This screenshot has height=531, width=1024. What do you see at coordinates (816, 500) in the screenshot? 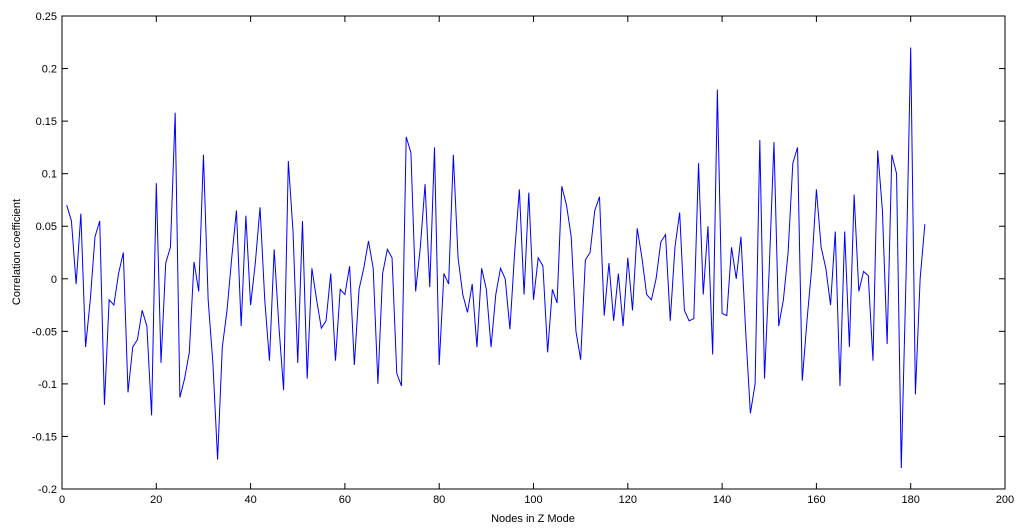
I see `x-tick-label: 160` at bounding box center [816, 500].